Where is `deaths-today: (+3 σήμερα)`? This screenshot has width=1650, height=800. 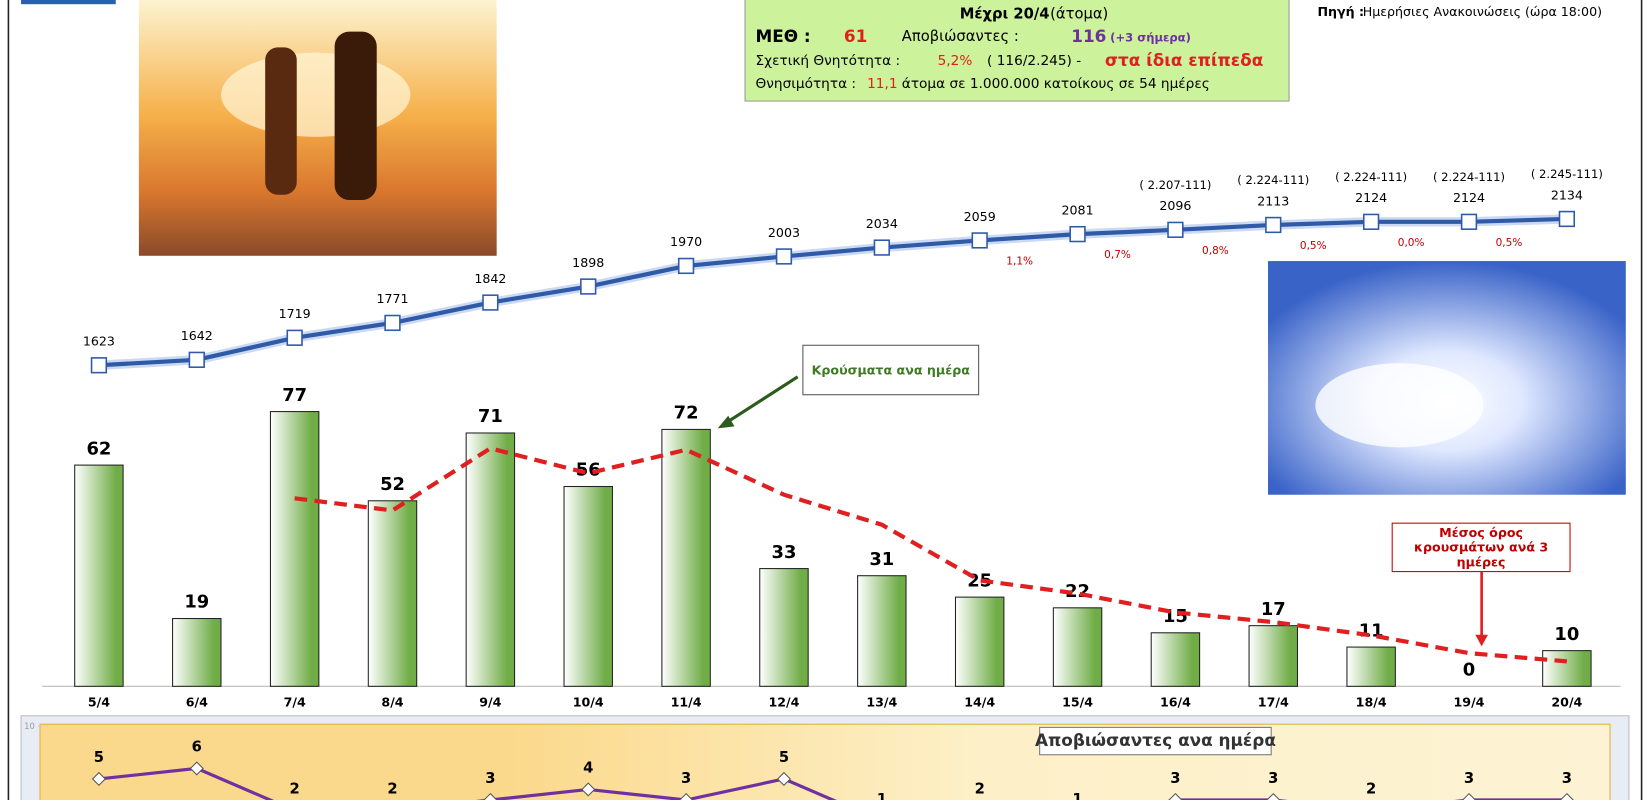 deaths-today: (+3 σήμερα) is located at coordinates (1150, 37).